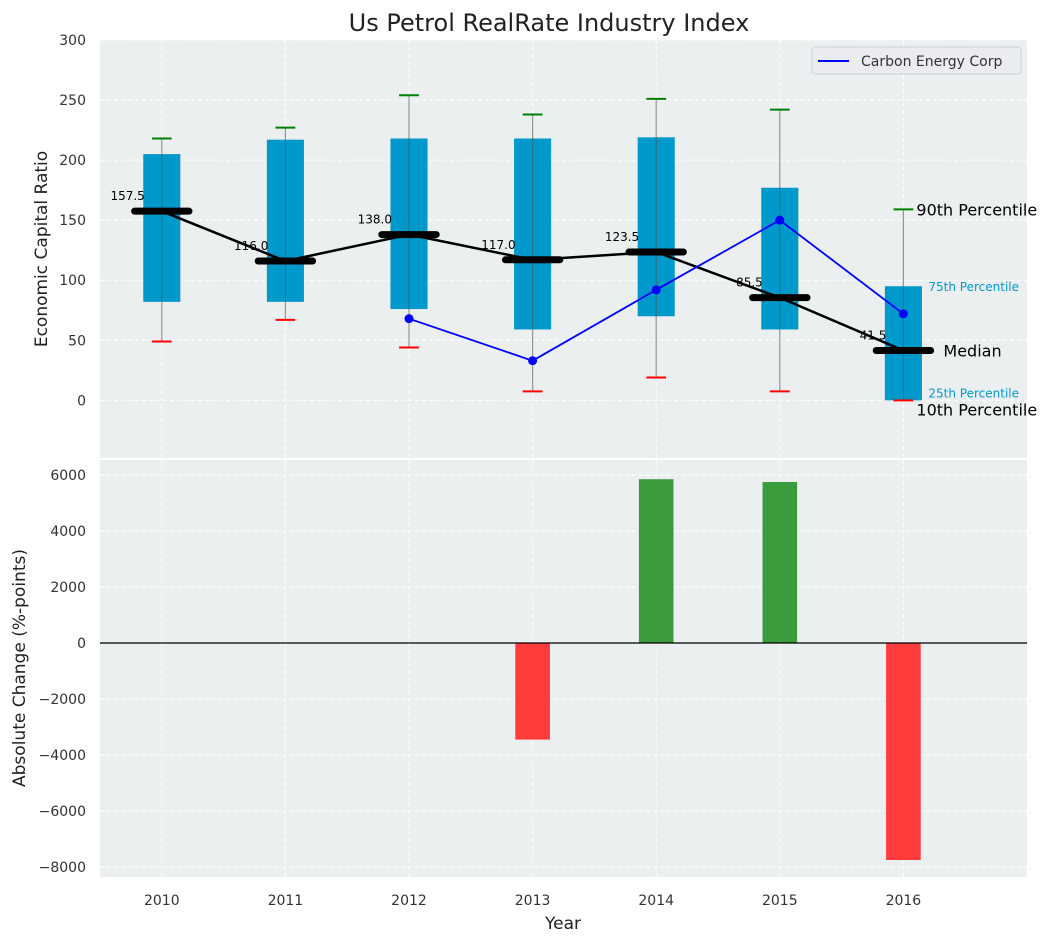 The width and height of the screenshot is (1054, 946). What do you see at coordinates (976, 209) in the screenshot?
I see `annotation-p90: 90th Percentile` at bounding box center [976, 209].